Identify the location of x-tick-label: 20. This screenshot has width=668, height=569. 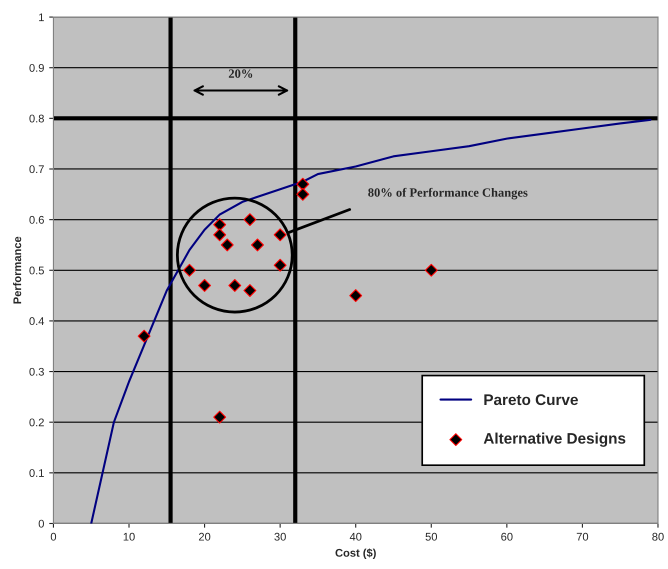
(204, 536).